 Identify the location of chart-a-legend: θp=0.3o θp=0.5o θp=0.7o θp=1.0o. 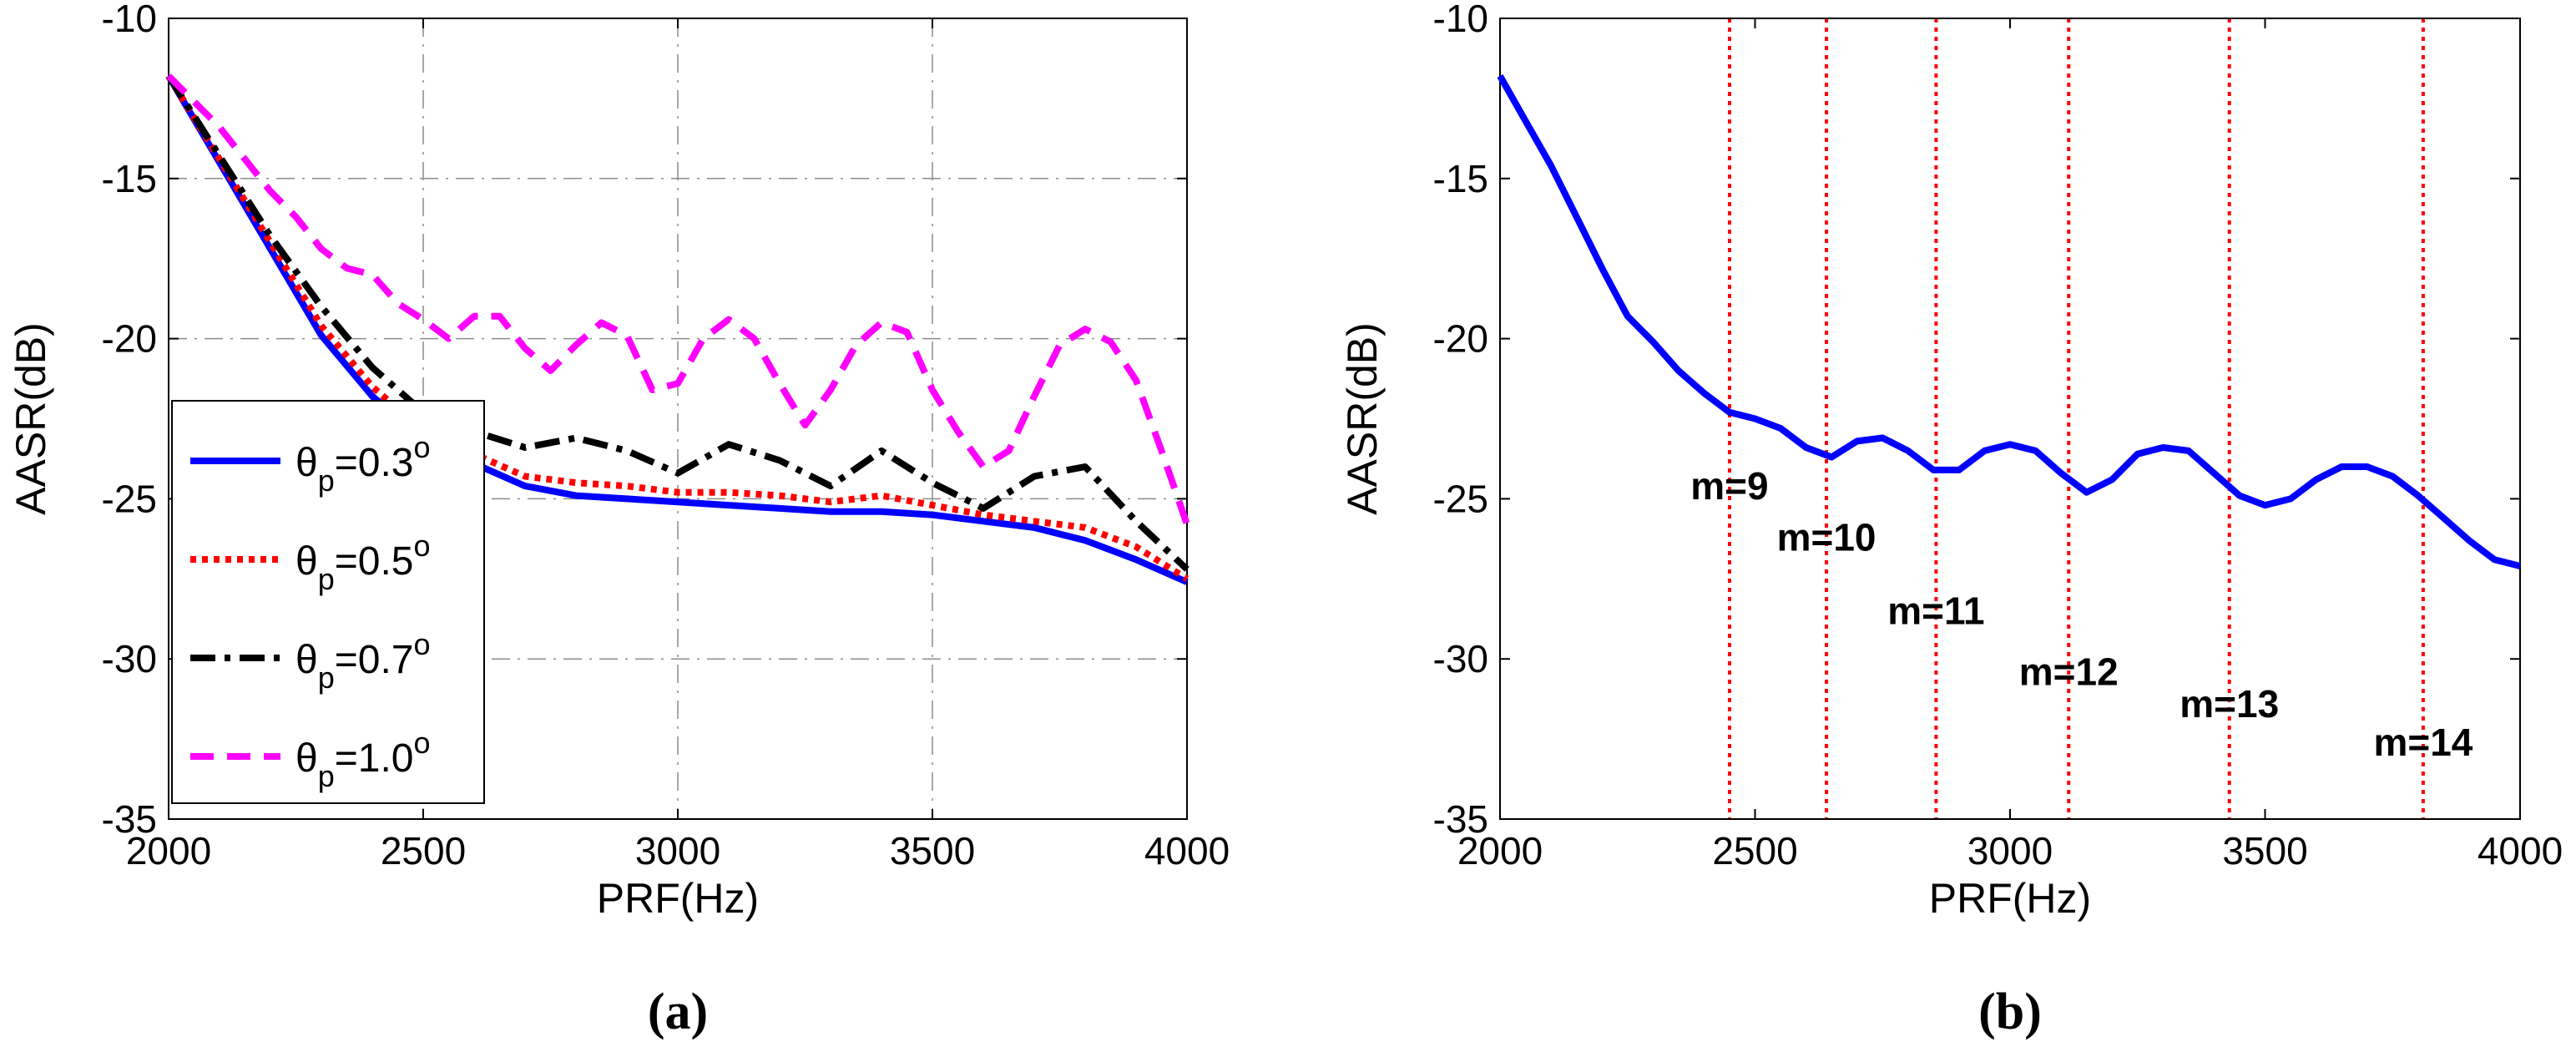
(328, 602).